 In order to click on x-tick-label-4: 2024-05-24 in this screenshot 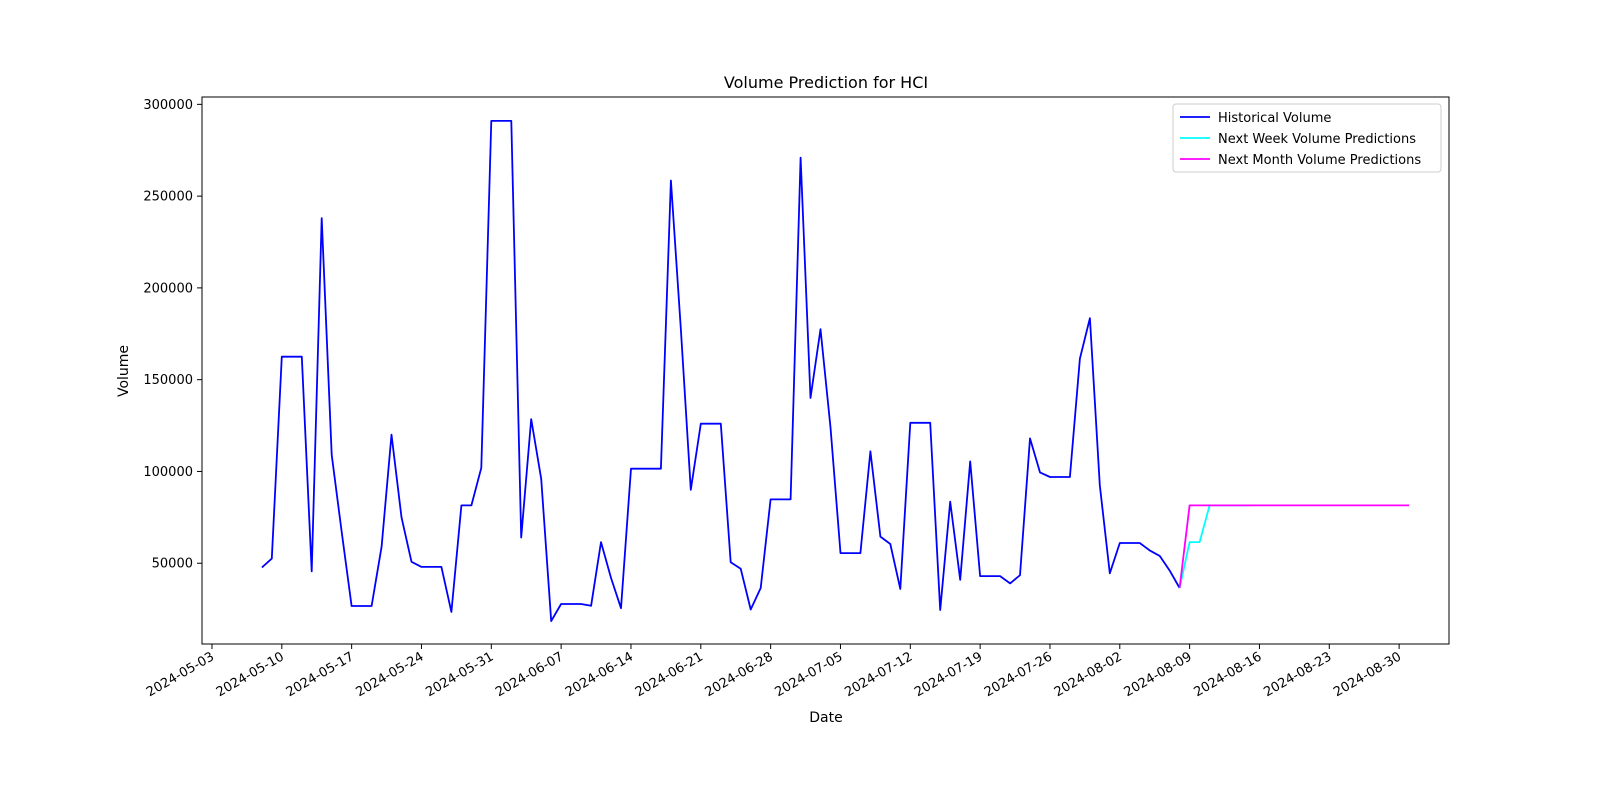, I will do `click(390, 674)`.